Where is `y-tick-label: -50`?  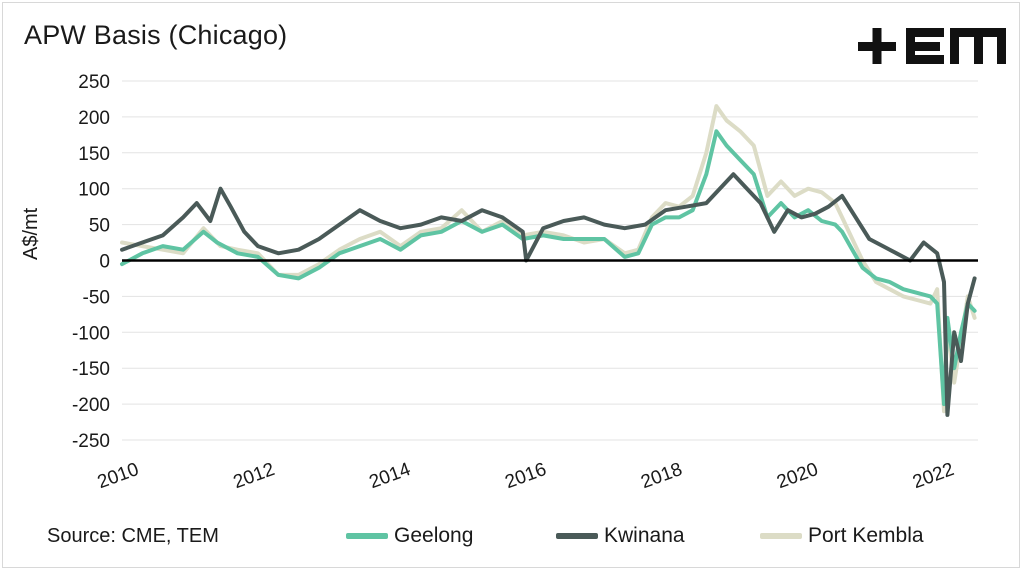
y-tick-label: -50 is located at coordinates (96, 297).